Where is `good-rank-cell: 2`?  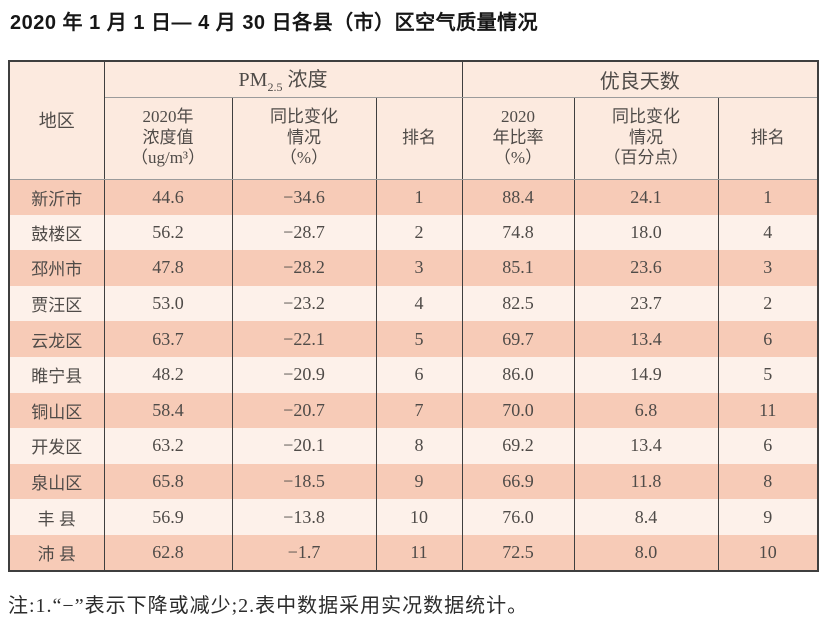
good-rank-cell: 2 is located at coordinates (768, 303).